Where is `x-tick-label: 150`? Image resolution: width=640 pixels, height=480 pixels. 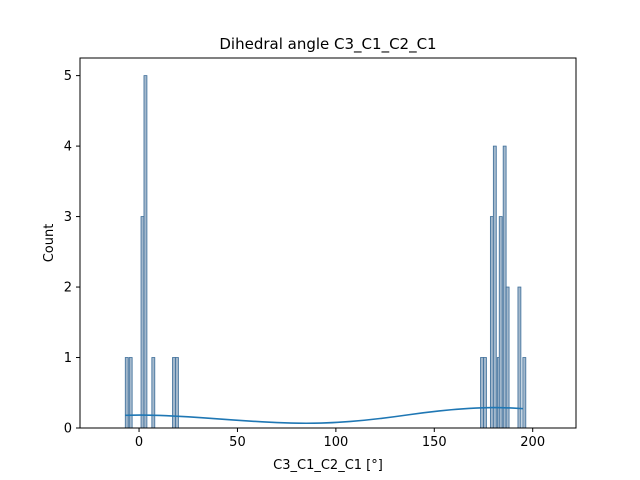
x-tick-label: 150 is located at coordinates (434, 442).